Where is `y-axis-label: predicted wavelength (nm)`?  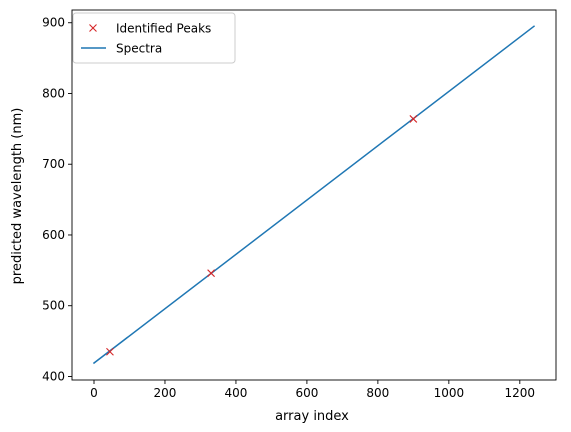 y-axis-label: predicted wavelength (nm) is located at coordinates (17, 196).